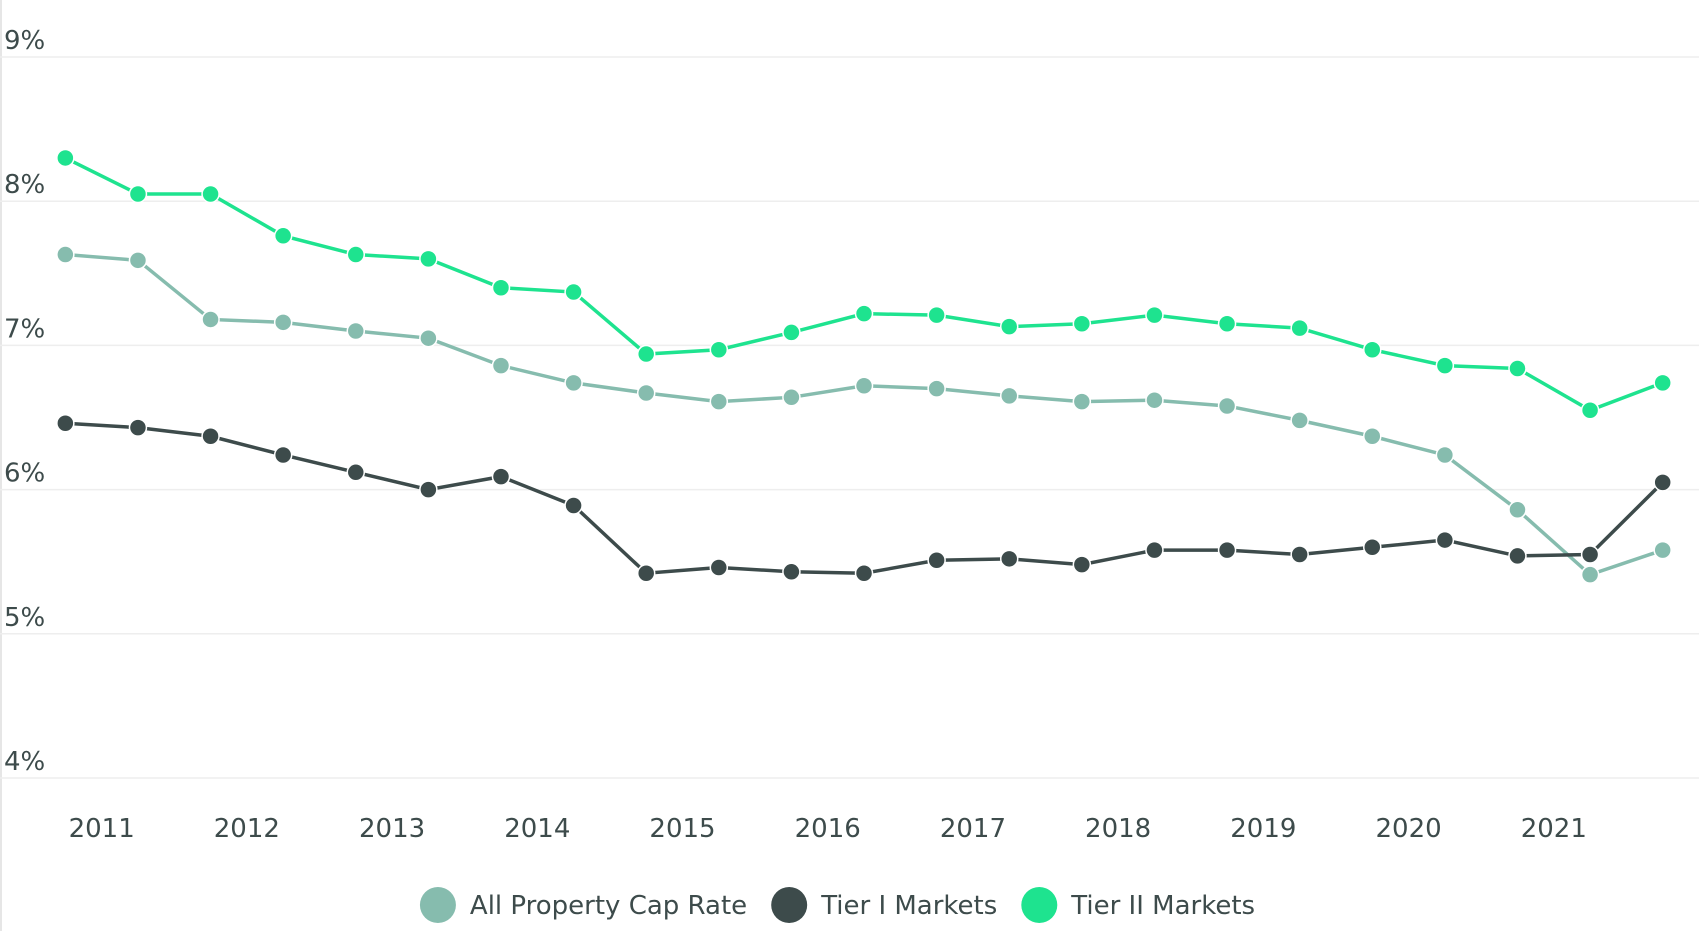 This screenshot has height=931, width=1699. I want to click on y-tick-label: 9%, so click(24, 41).